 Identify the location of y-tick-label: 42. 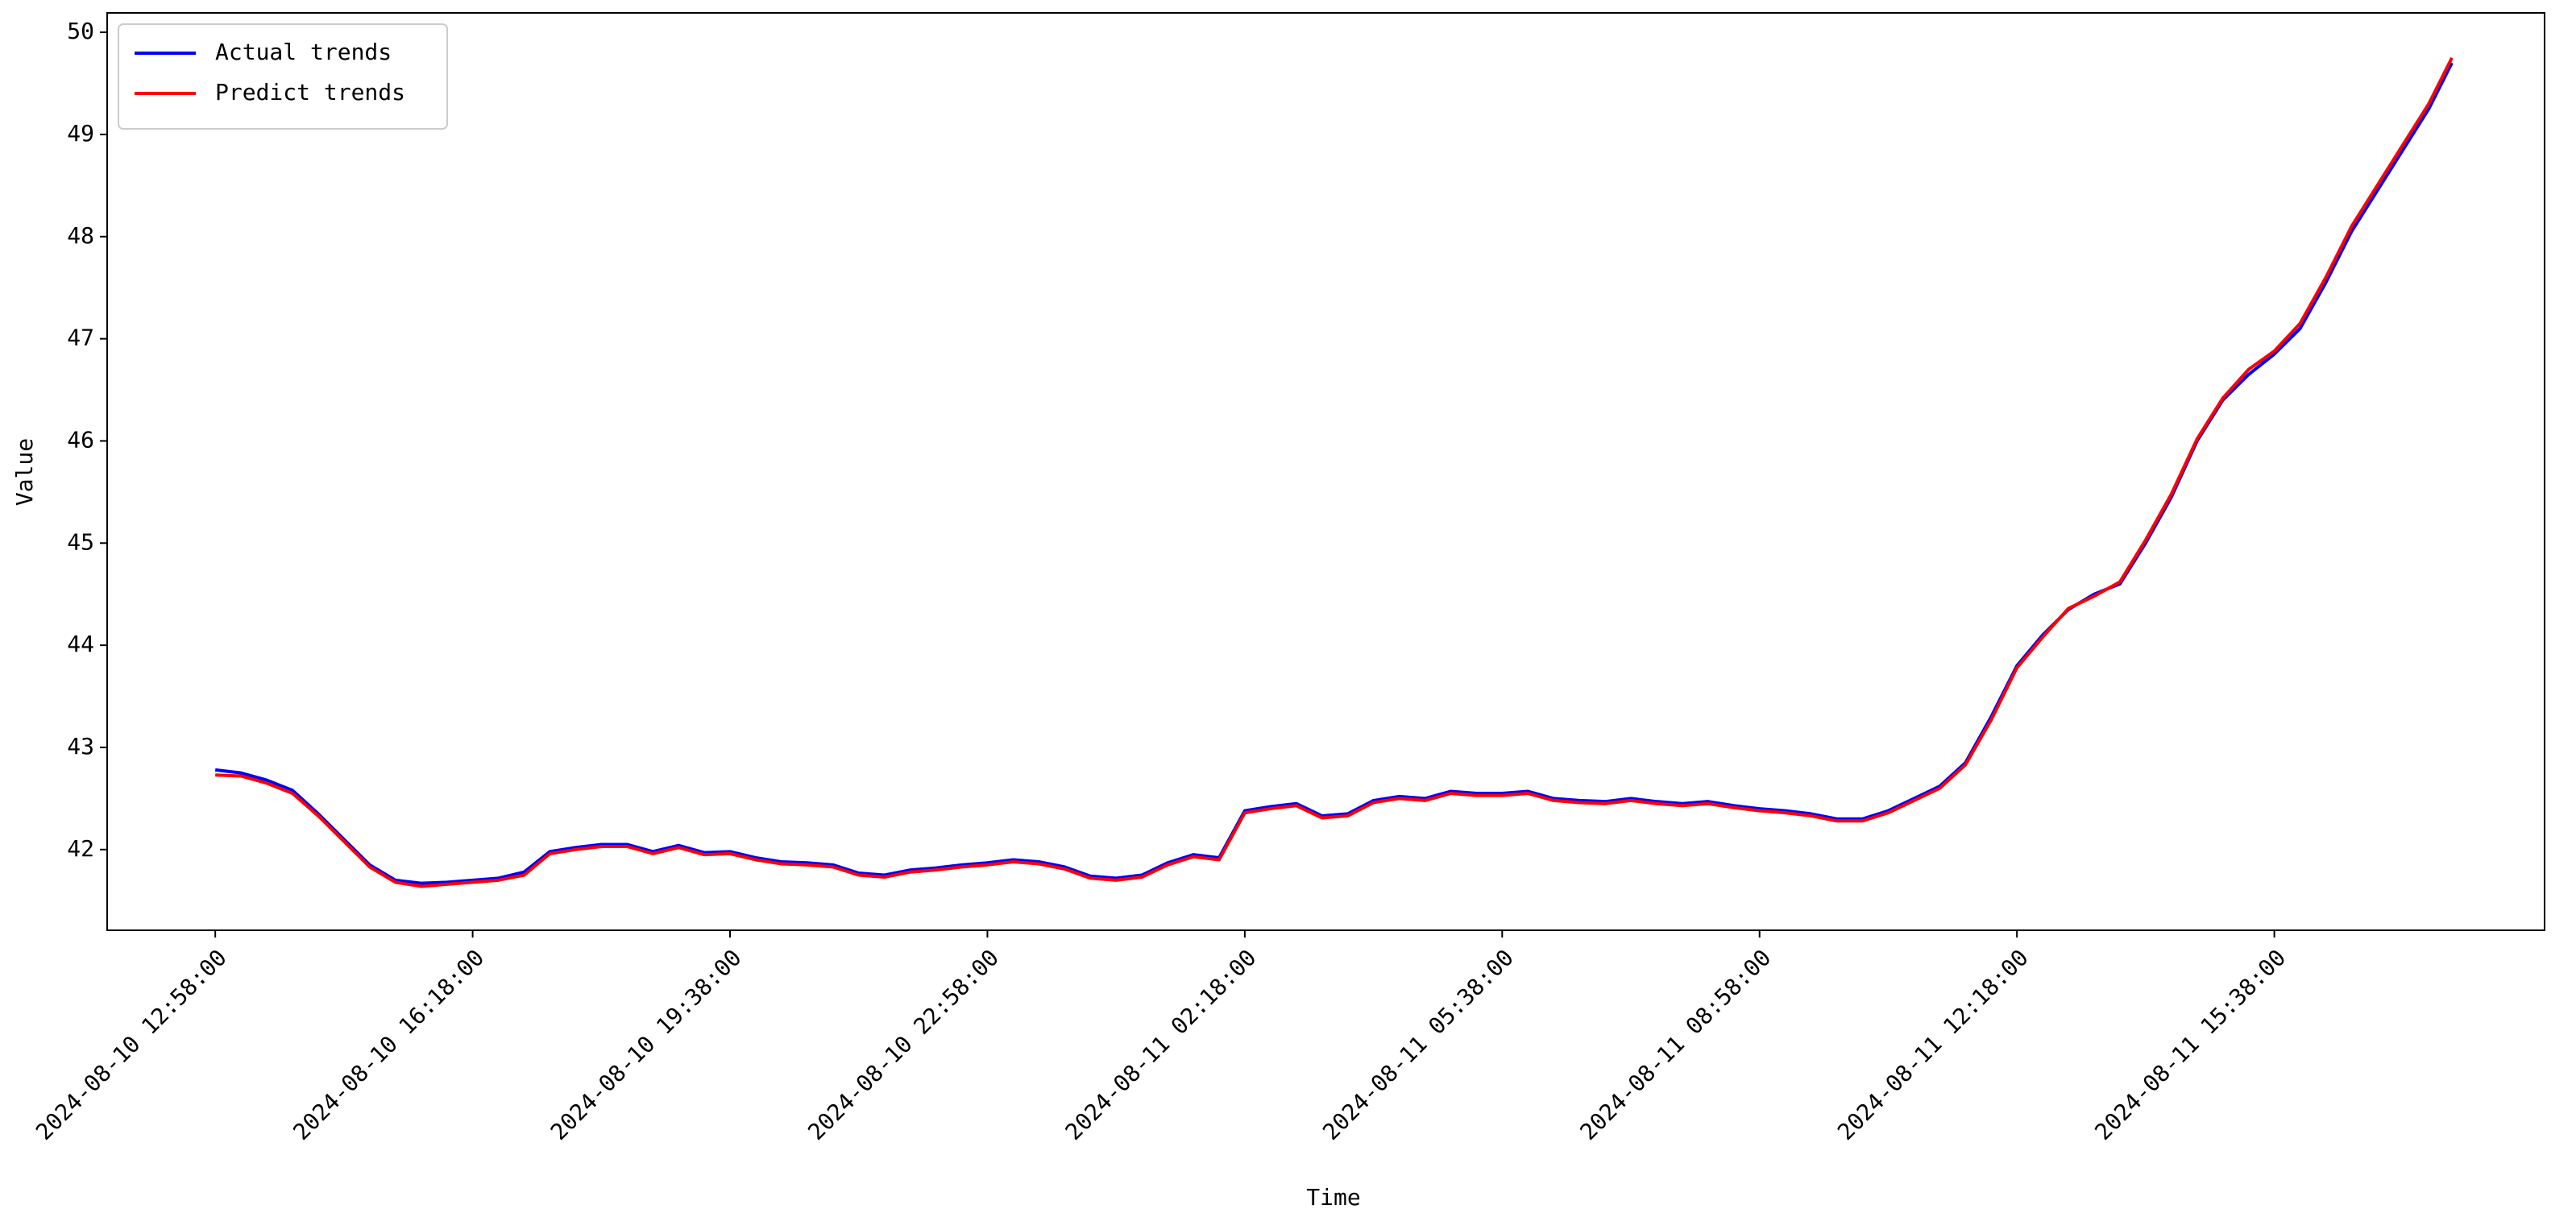
(80, 848).